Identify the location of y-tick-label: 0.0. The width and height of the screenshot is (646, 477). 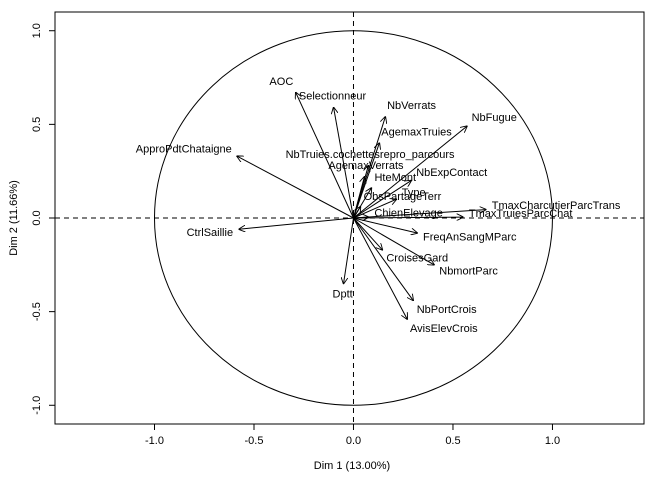
(37, 217).